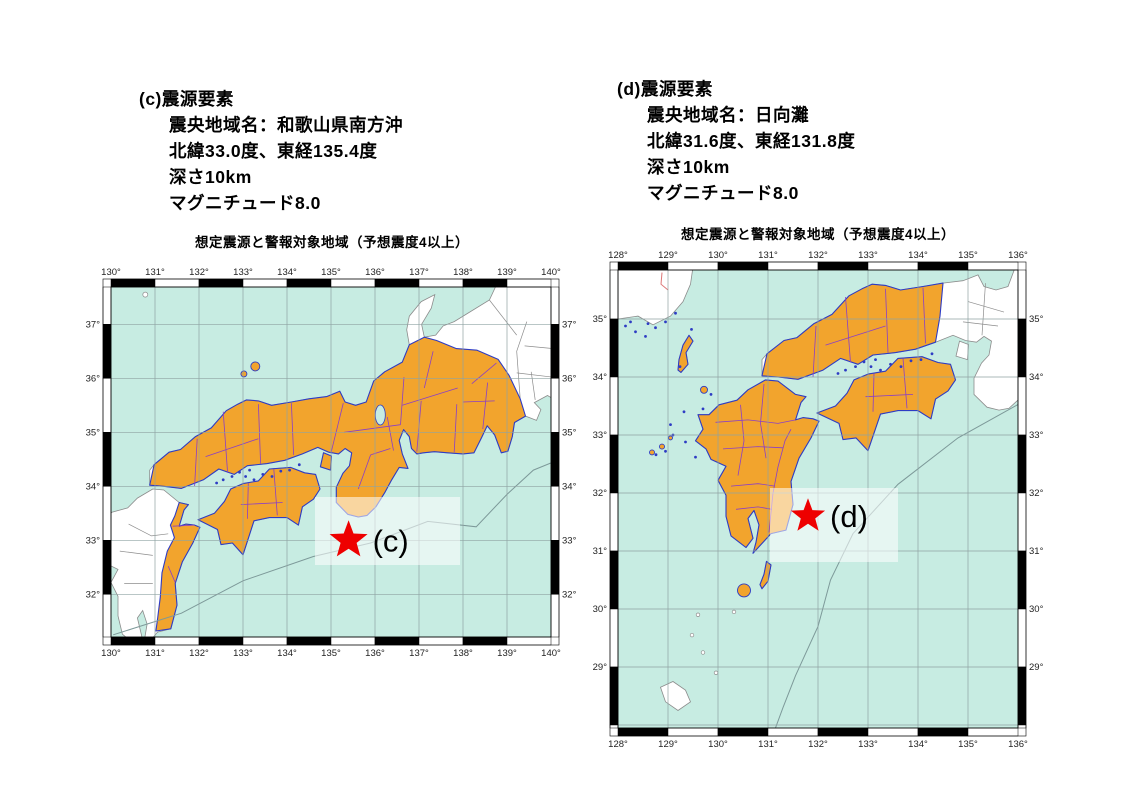 This screenshot has width=1122, height=793. I want to click on info-magnitude-d: マグニチュード8.0, so click(723, 193).